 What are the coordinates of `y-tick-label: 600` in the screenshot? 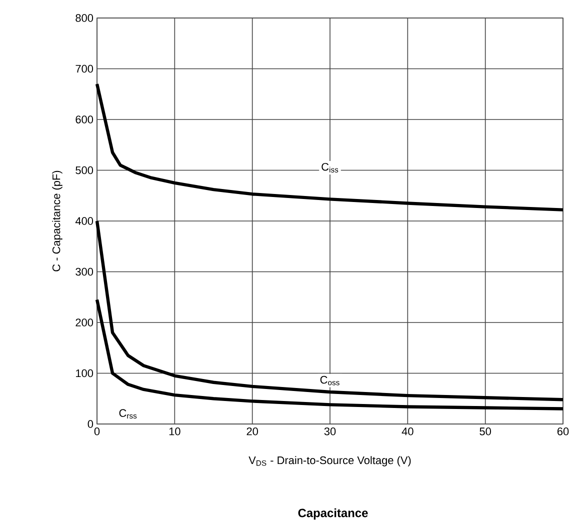 It's located at (85, 120).